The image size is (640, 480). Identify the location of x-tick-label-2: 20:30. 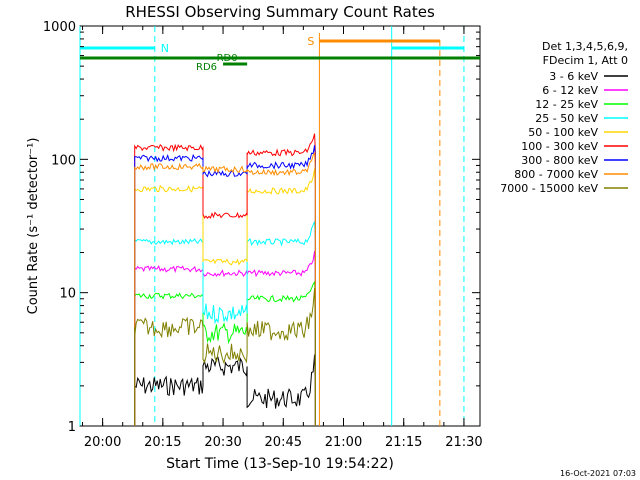
(222, 442).